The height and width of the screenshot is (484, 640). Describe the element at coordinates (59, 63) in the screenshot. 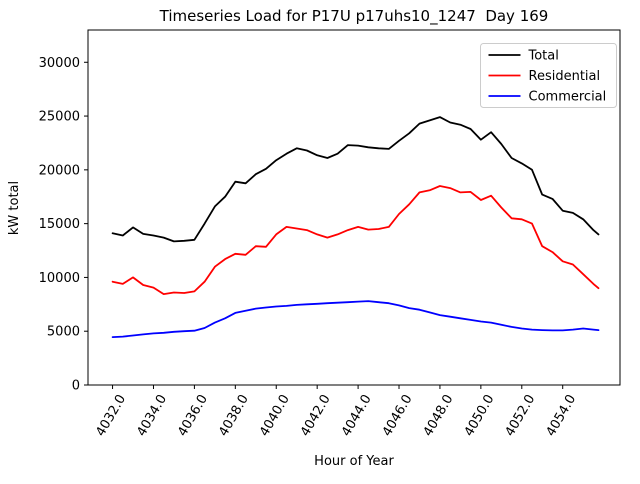

I see `y-tick-label: 30000` at that location.